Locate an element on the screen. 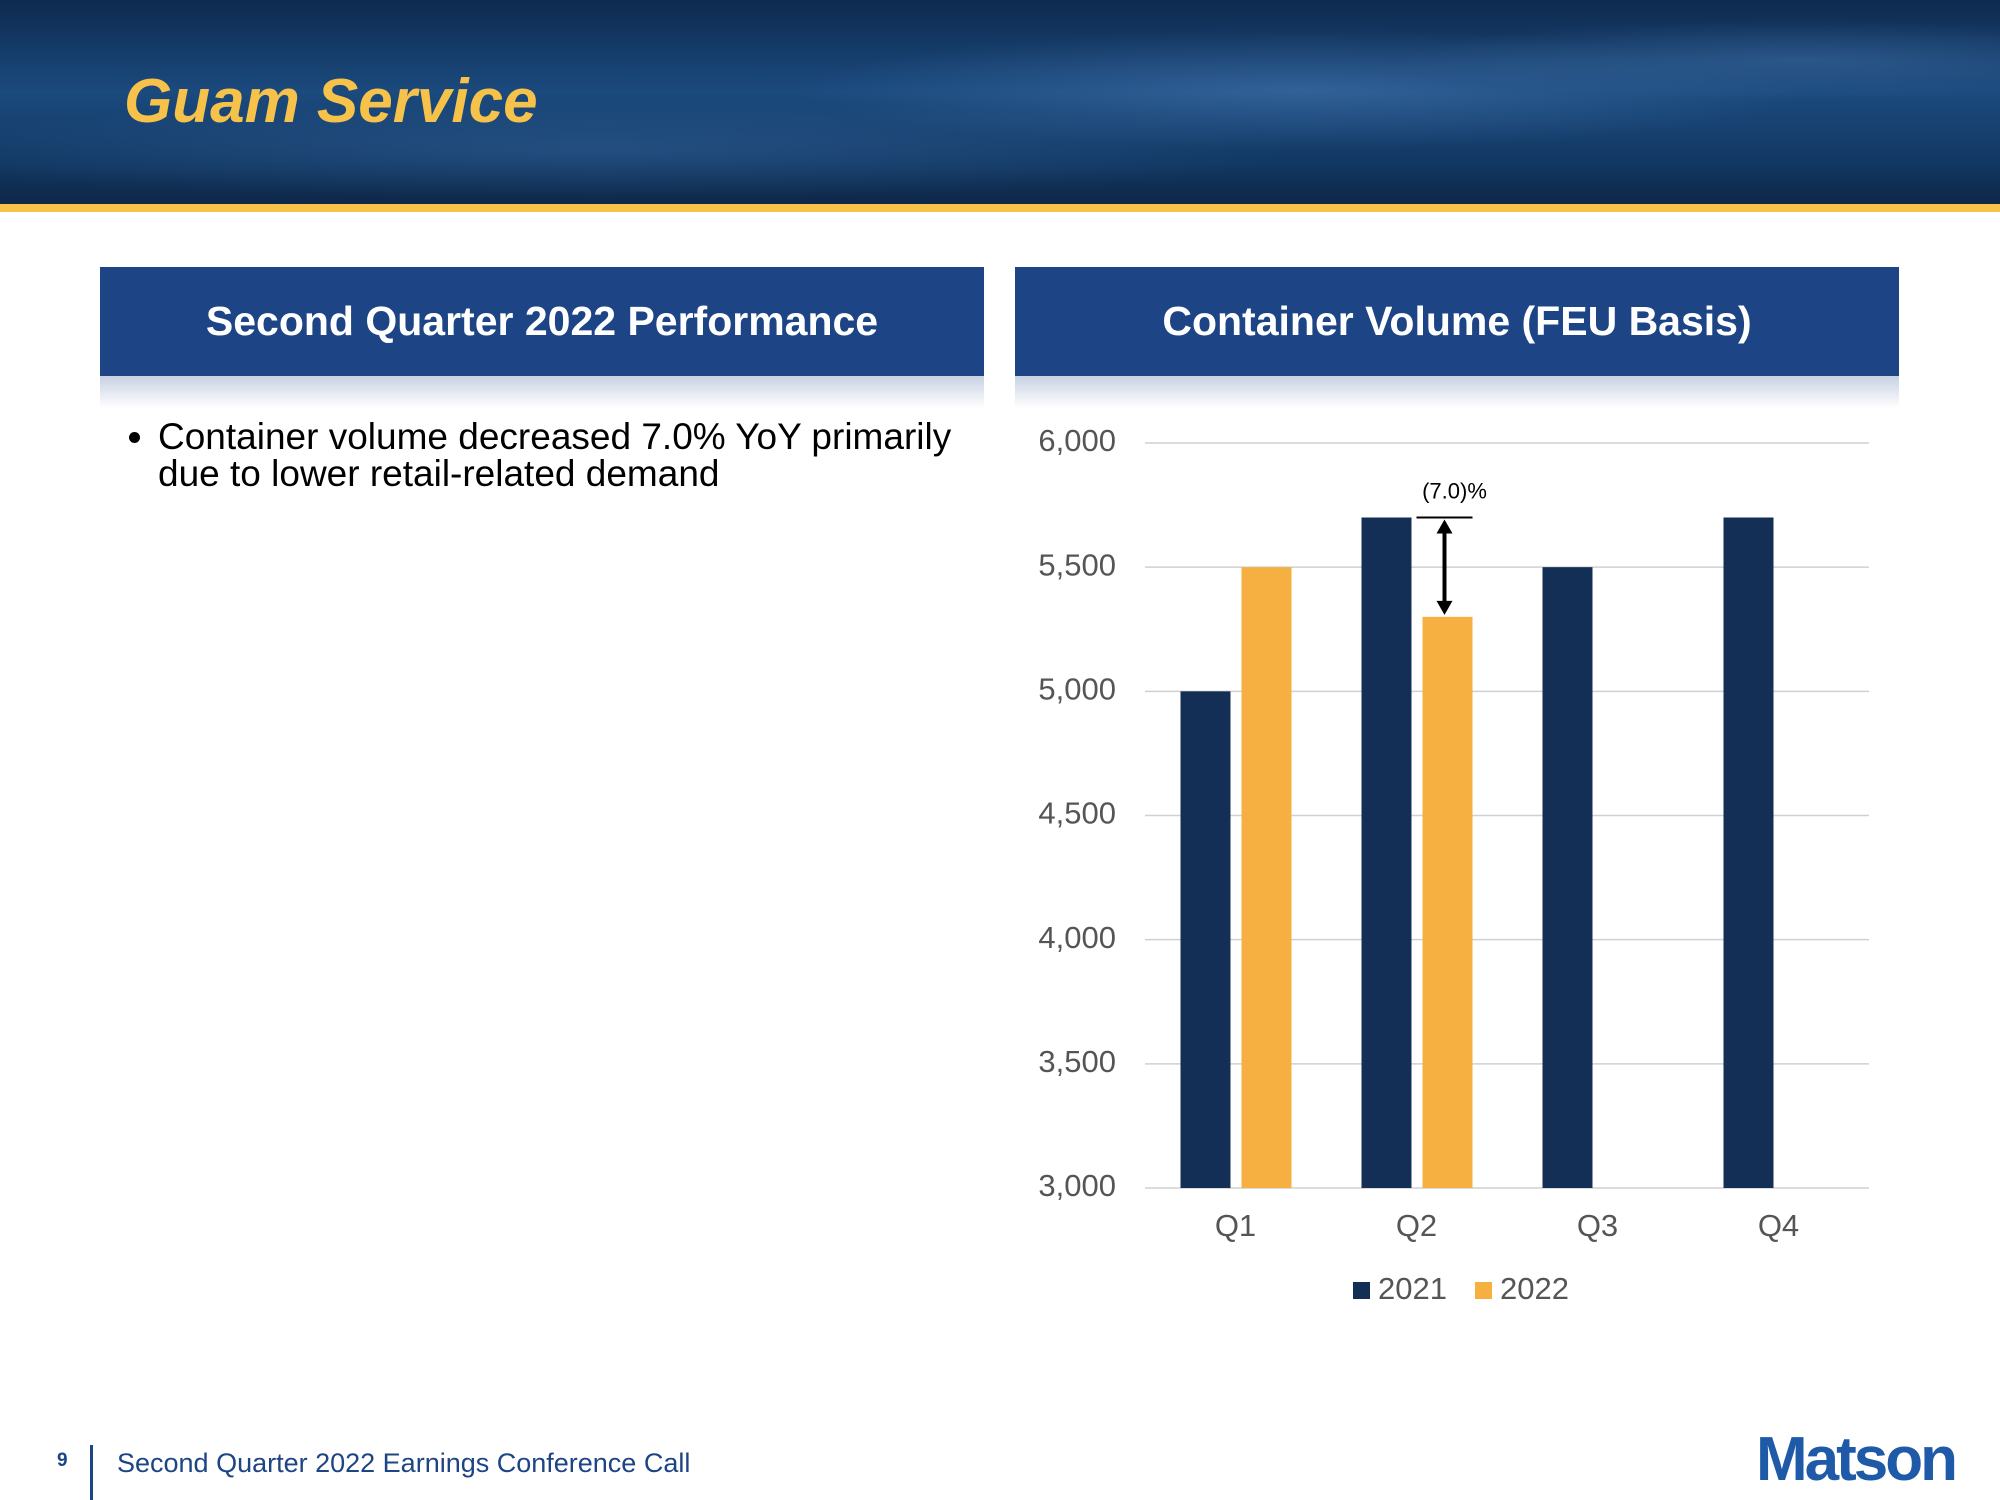  y-tick-label: 3,000 is located at coordinates (1077, 1185).